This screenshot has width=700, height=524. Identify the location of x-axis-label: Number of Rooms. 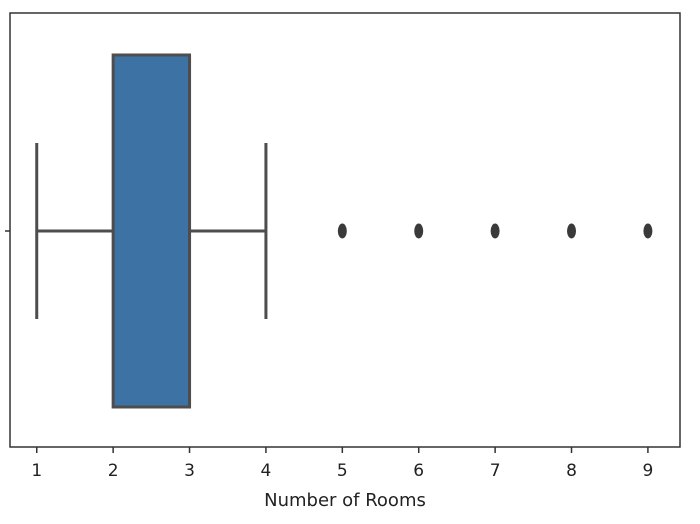
(345, 500).